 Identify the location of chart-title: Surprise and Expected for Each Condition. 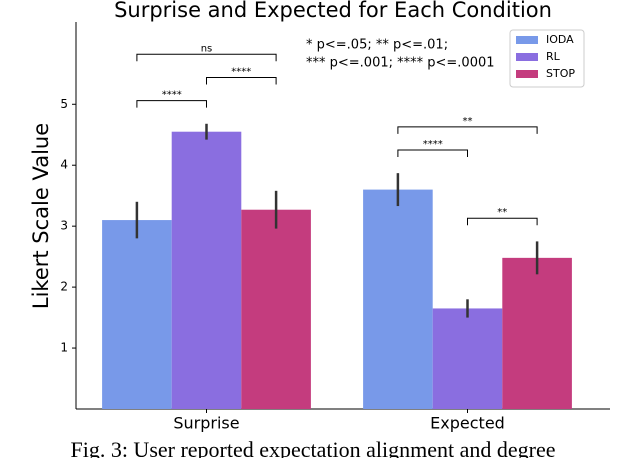
(333, 11).